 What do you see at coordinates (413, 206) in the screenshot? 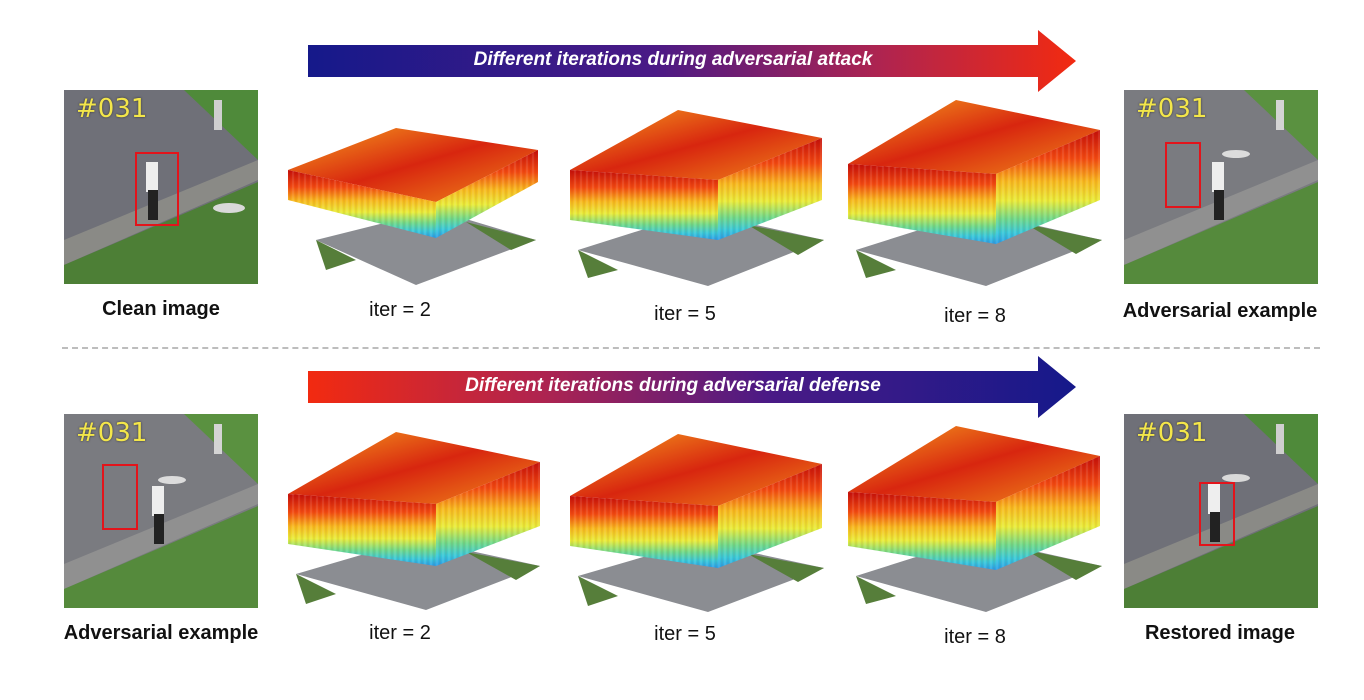
I see `attack-surface-iter2` at bounding box center [413, 206].